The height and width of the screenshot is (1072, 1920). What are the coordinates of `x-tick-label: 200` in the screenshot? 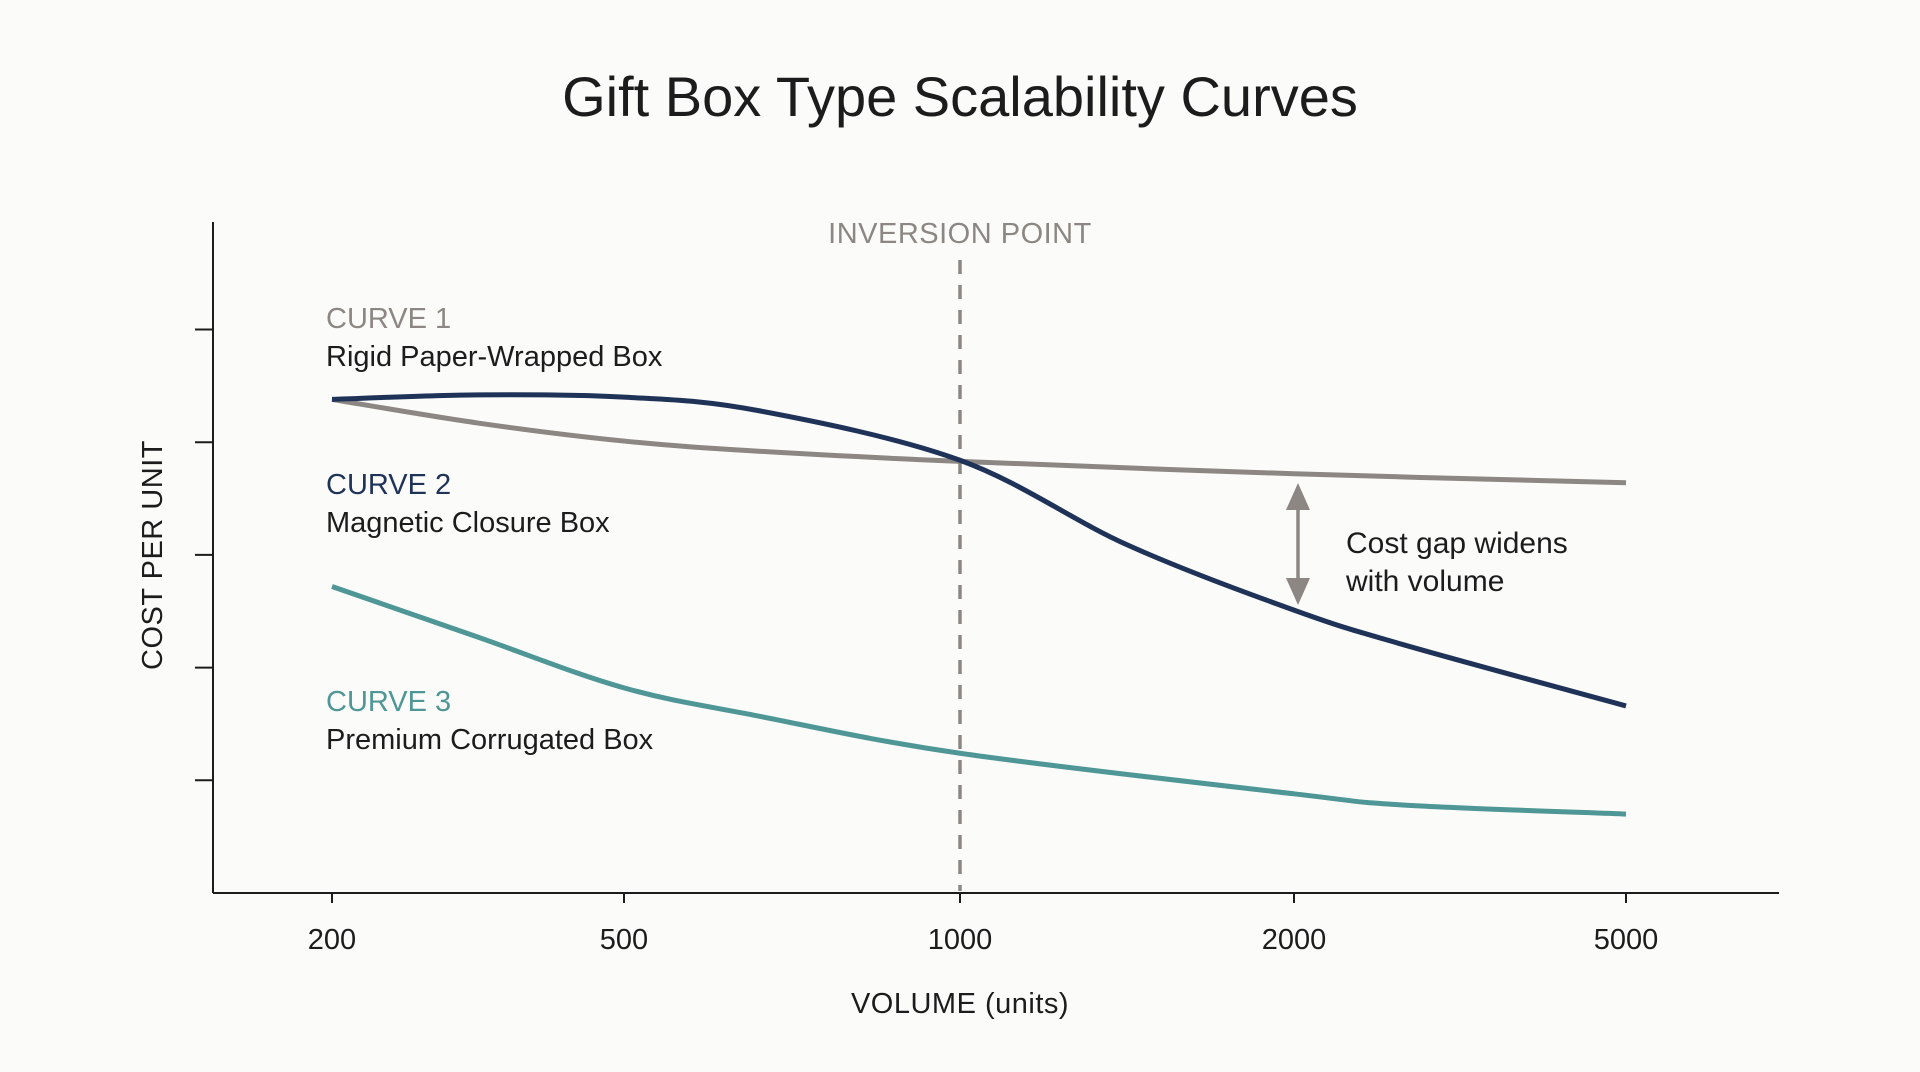 It's located at (332, 940).